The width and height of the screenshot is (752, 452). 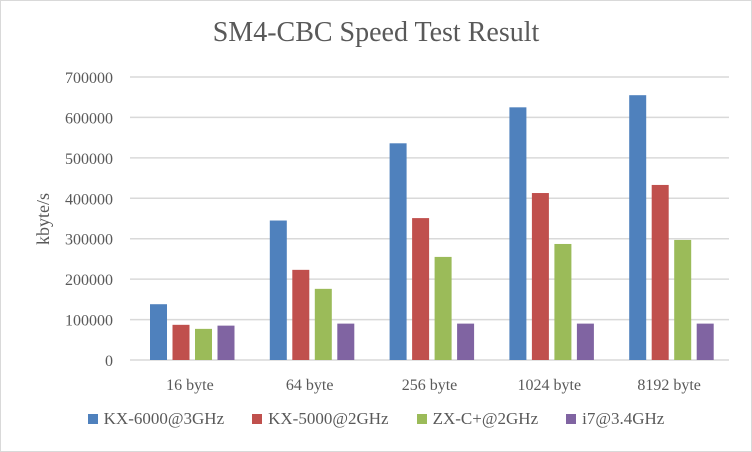 I want to click on legend-label: KX-6000@3GHz, so click(x=164, y=418).